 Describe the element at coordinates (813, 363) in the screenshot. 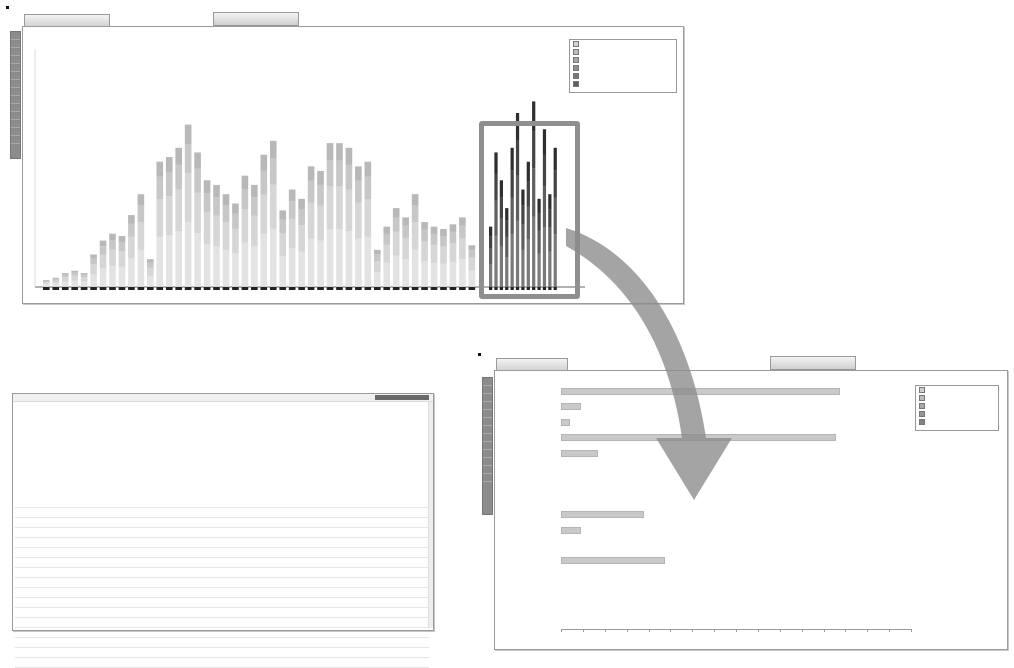

I see `bottom-tab-center` at that location.